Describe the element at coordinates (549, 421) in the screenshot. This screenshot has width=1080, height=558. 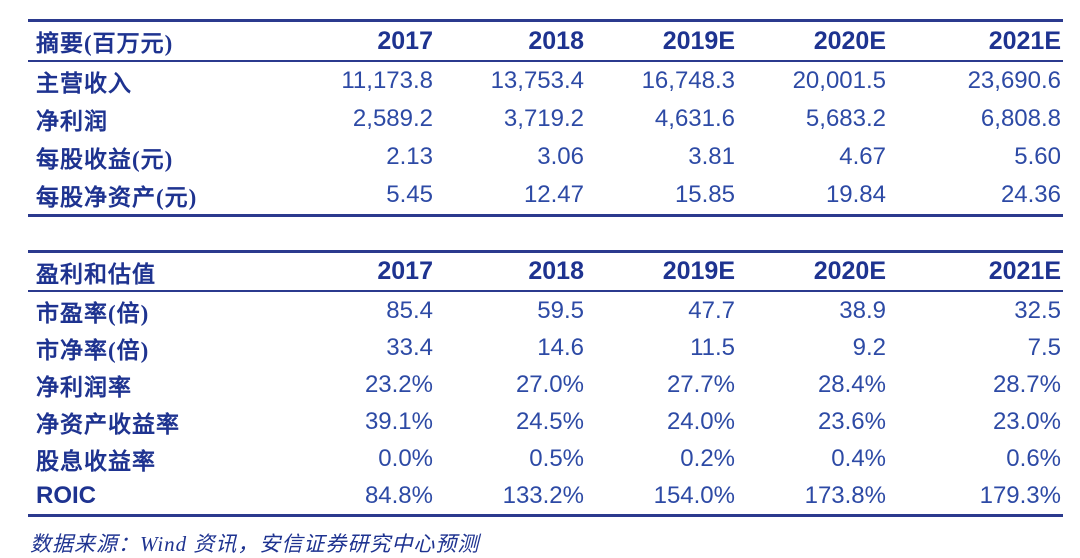
I see `cell-value: 24.5%` at that location.